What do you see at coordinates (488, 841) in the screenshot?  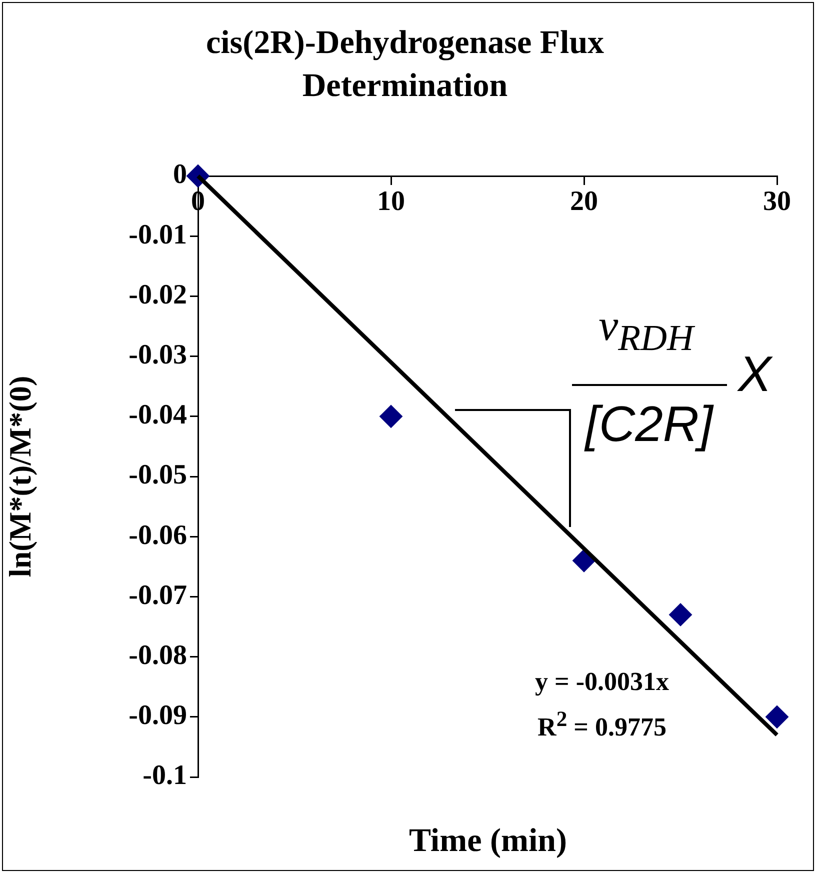 I see `x-axis-title: Time (min)` at bounding box center [488, 841].